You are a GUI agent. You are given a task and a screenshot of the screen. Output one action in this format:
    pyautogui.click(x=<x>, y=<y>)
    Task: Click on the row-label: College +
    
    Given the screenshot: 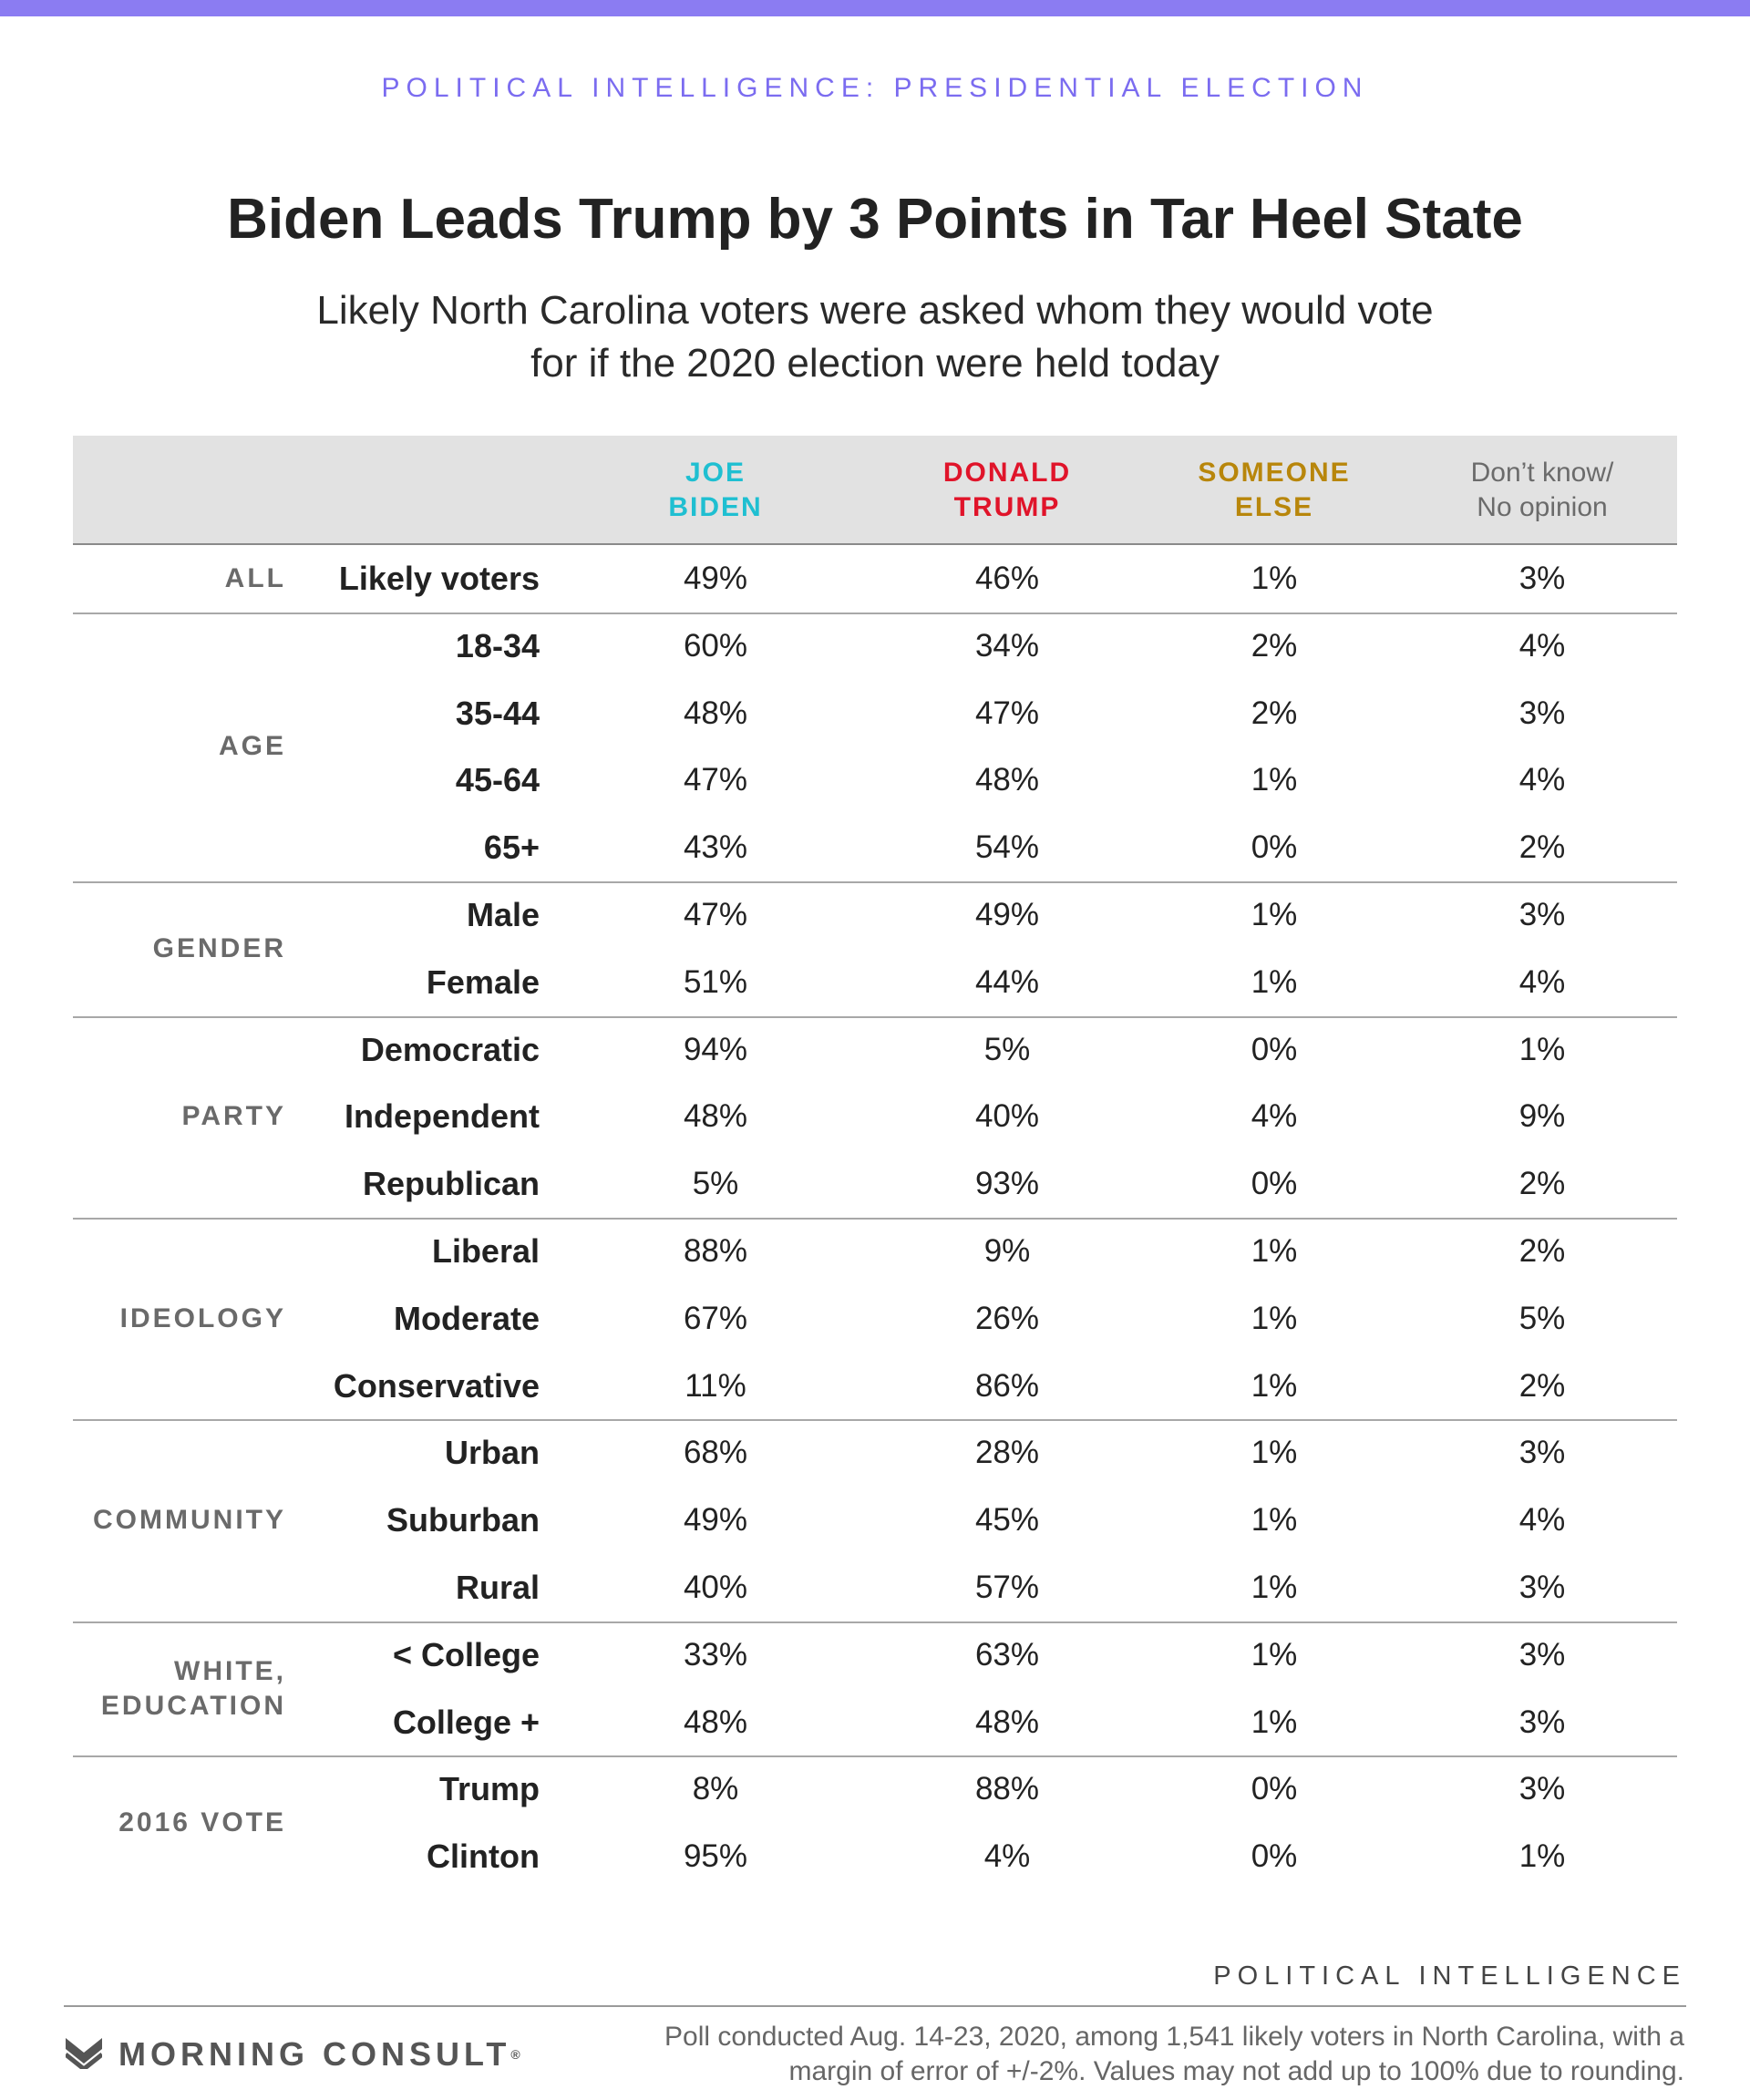 What is the action you would take?
    pyautogui.click(x=466, y=1722)
    